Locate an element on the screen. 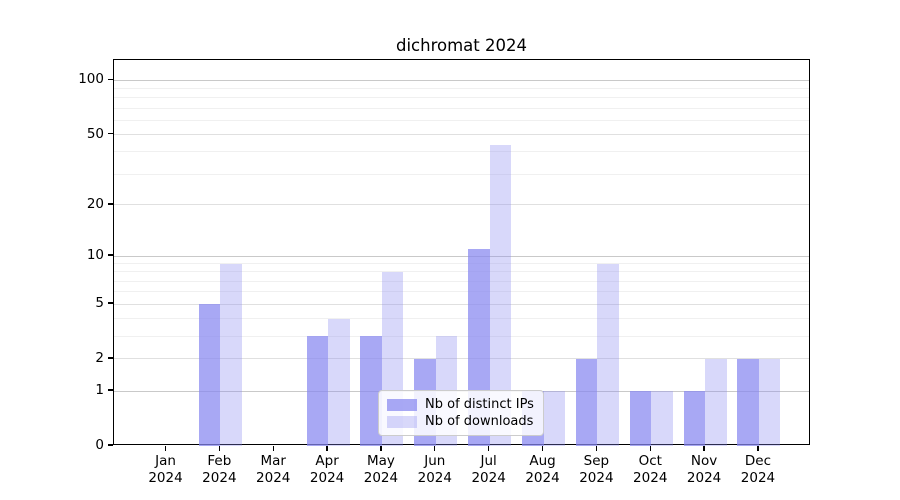 The width and height of the screenshot is (900, 500). bar-nb-of-distinct-ips-feb is located at coordinates (209, 375).